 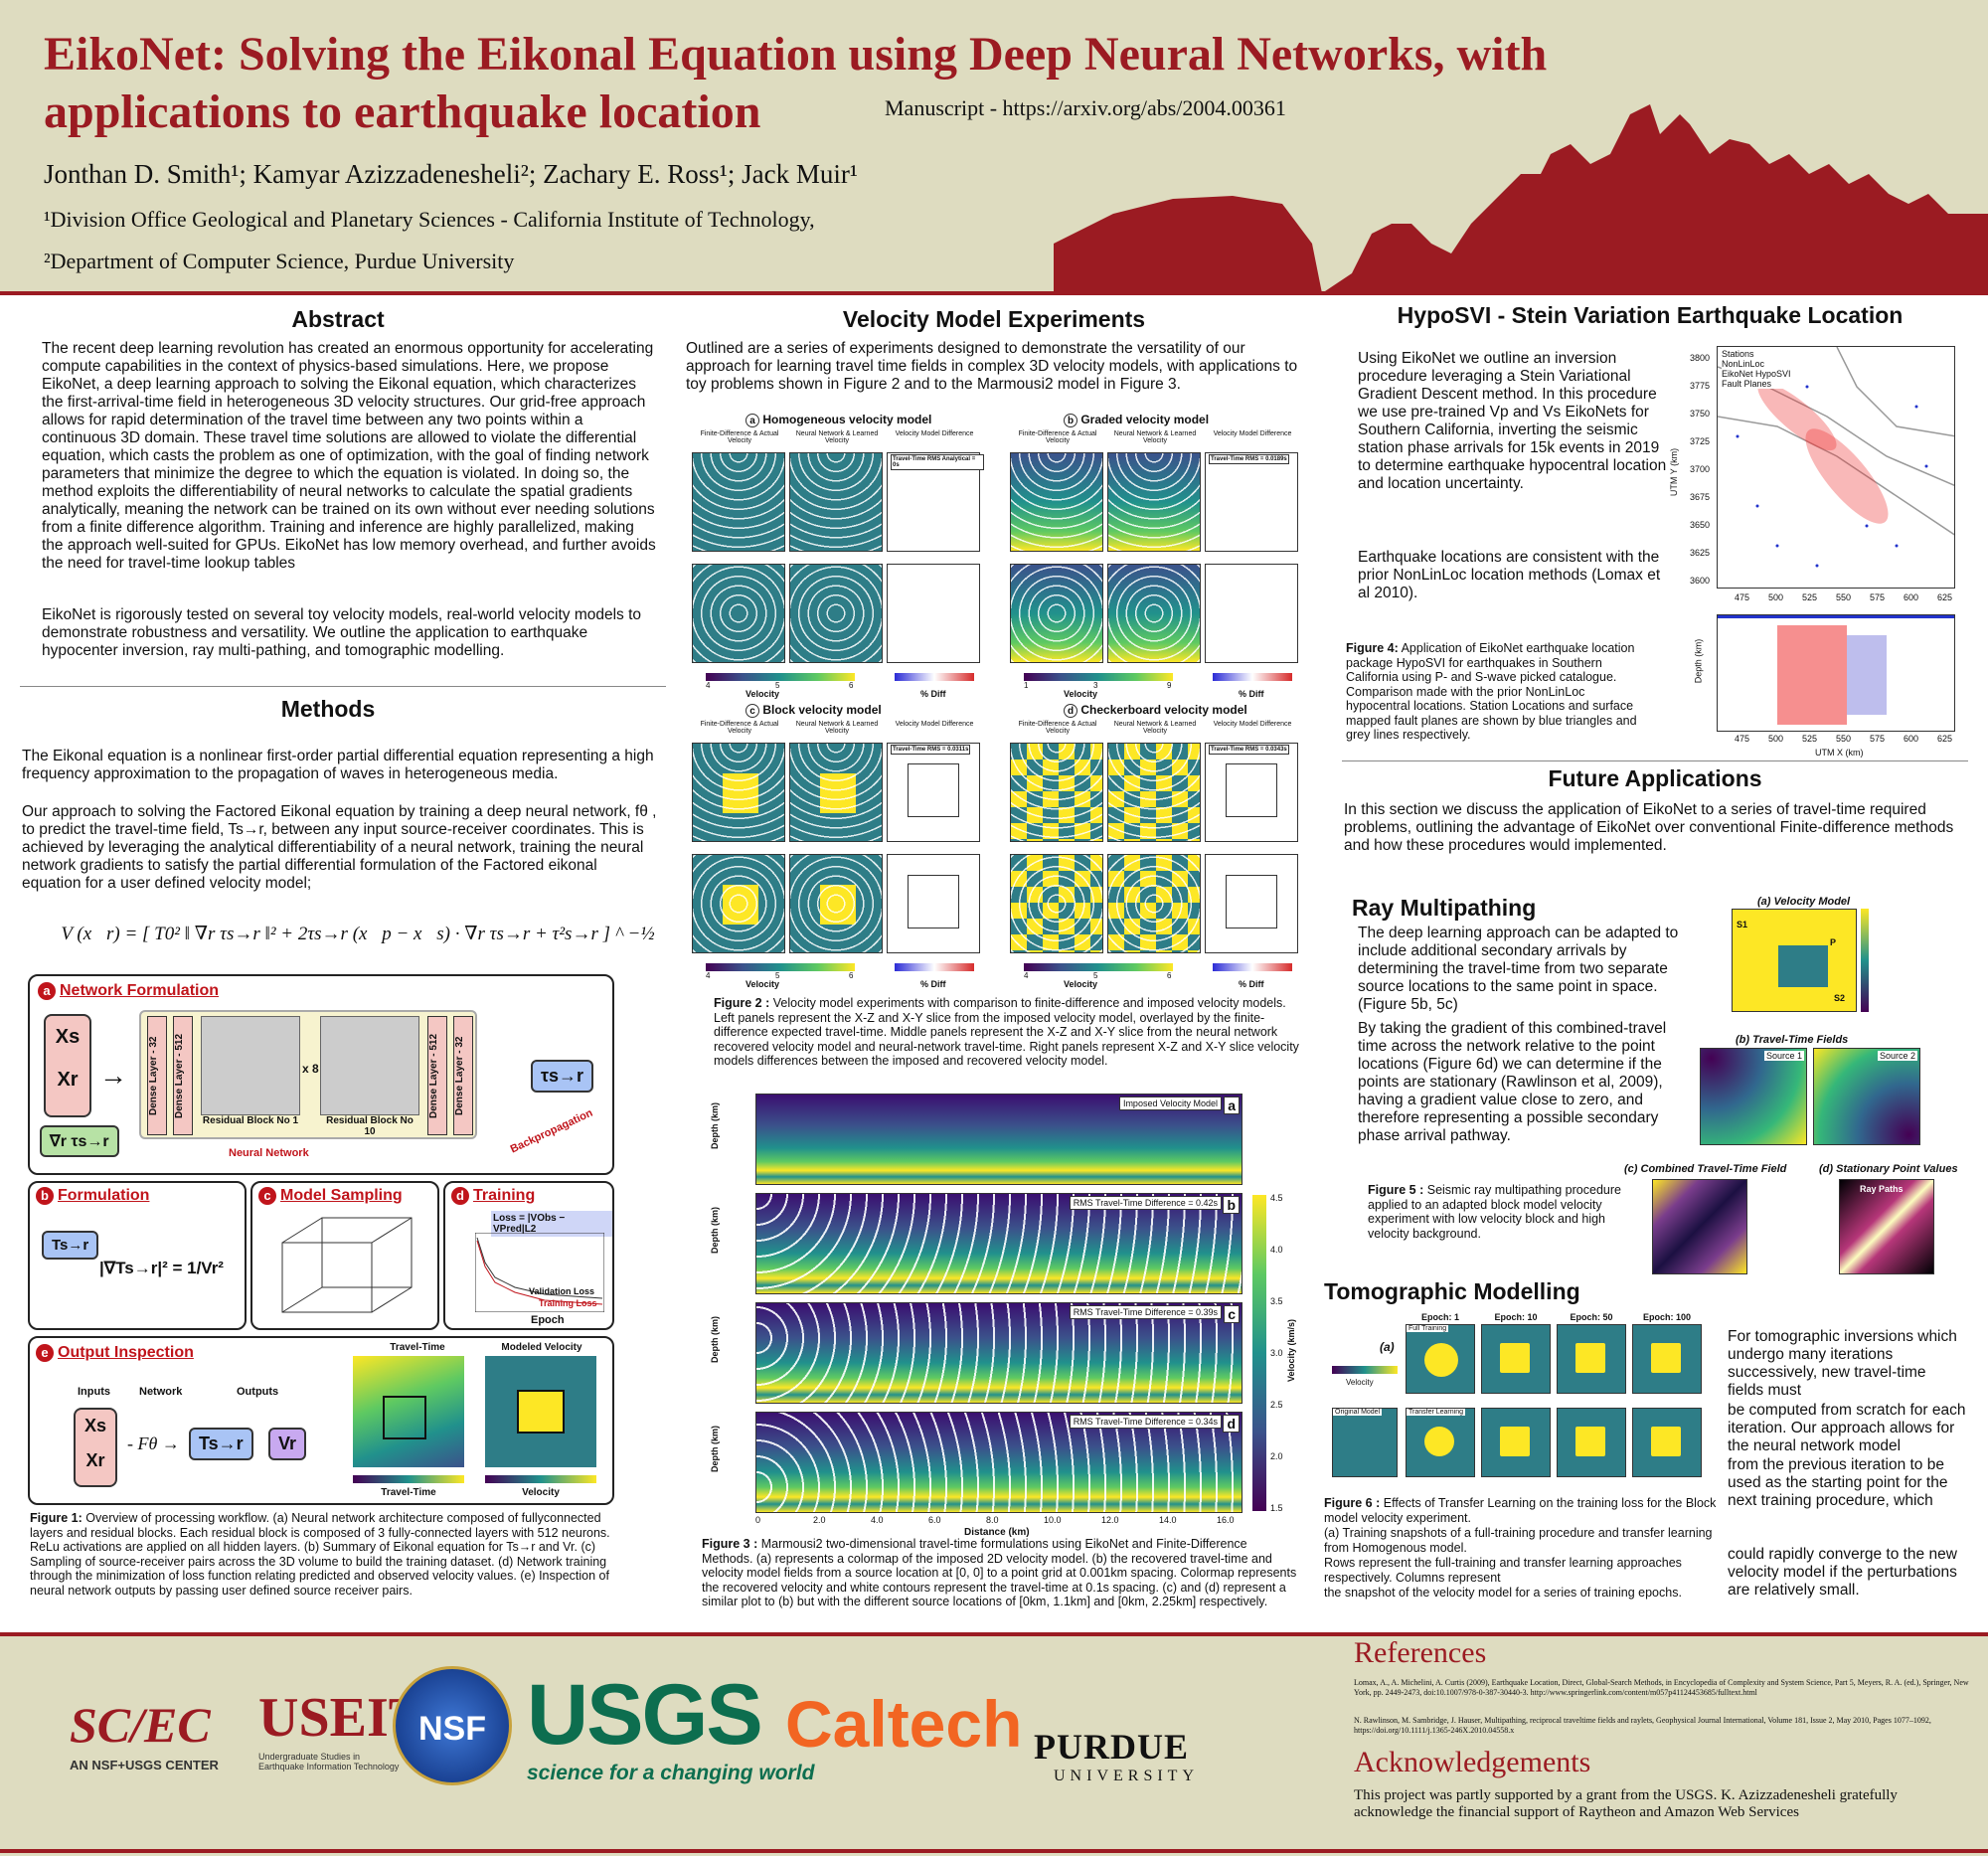 I want to click on marm-letter: d, so click(x=1231, y=1424).